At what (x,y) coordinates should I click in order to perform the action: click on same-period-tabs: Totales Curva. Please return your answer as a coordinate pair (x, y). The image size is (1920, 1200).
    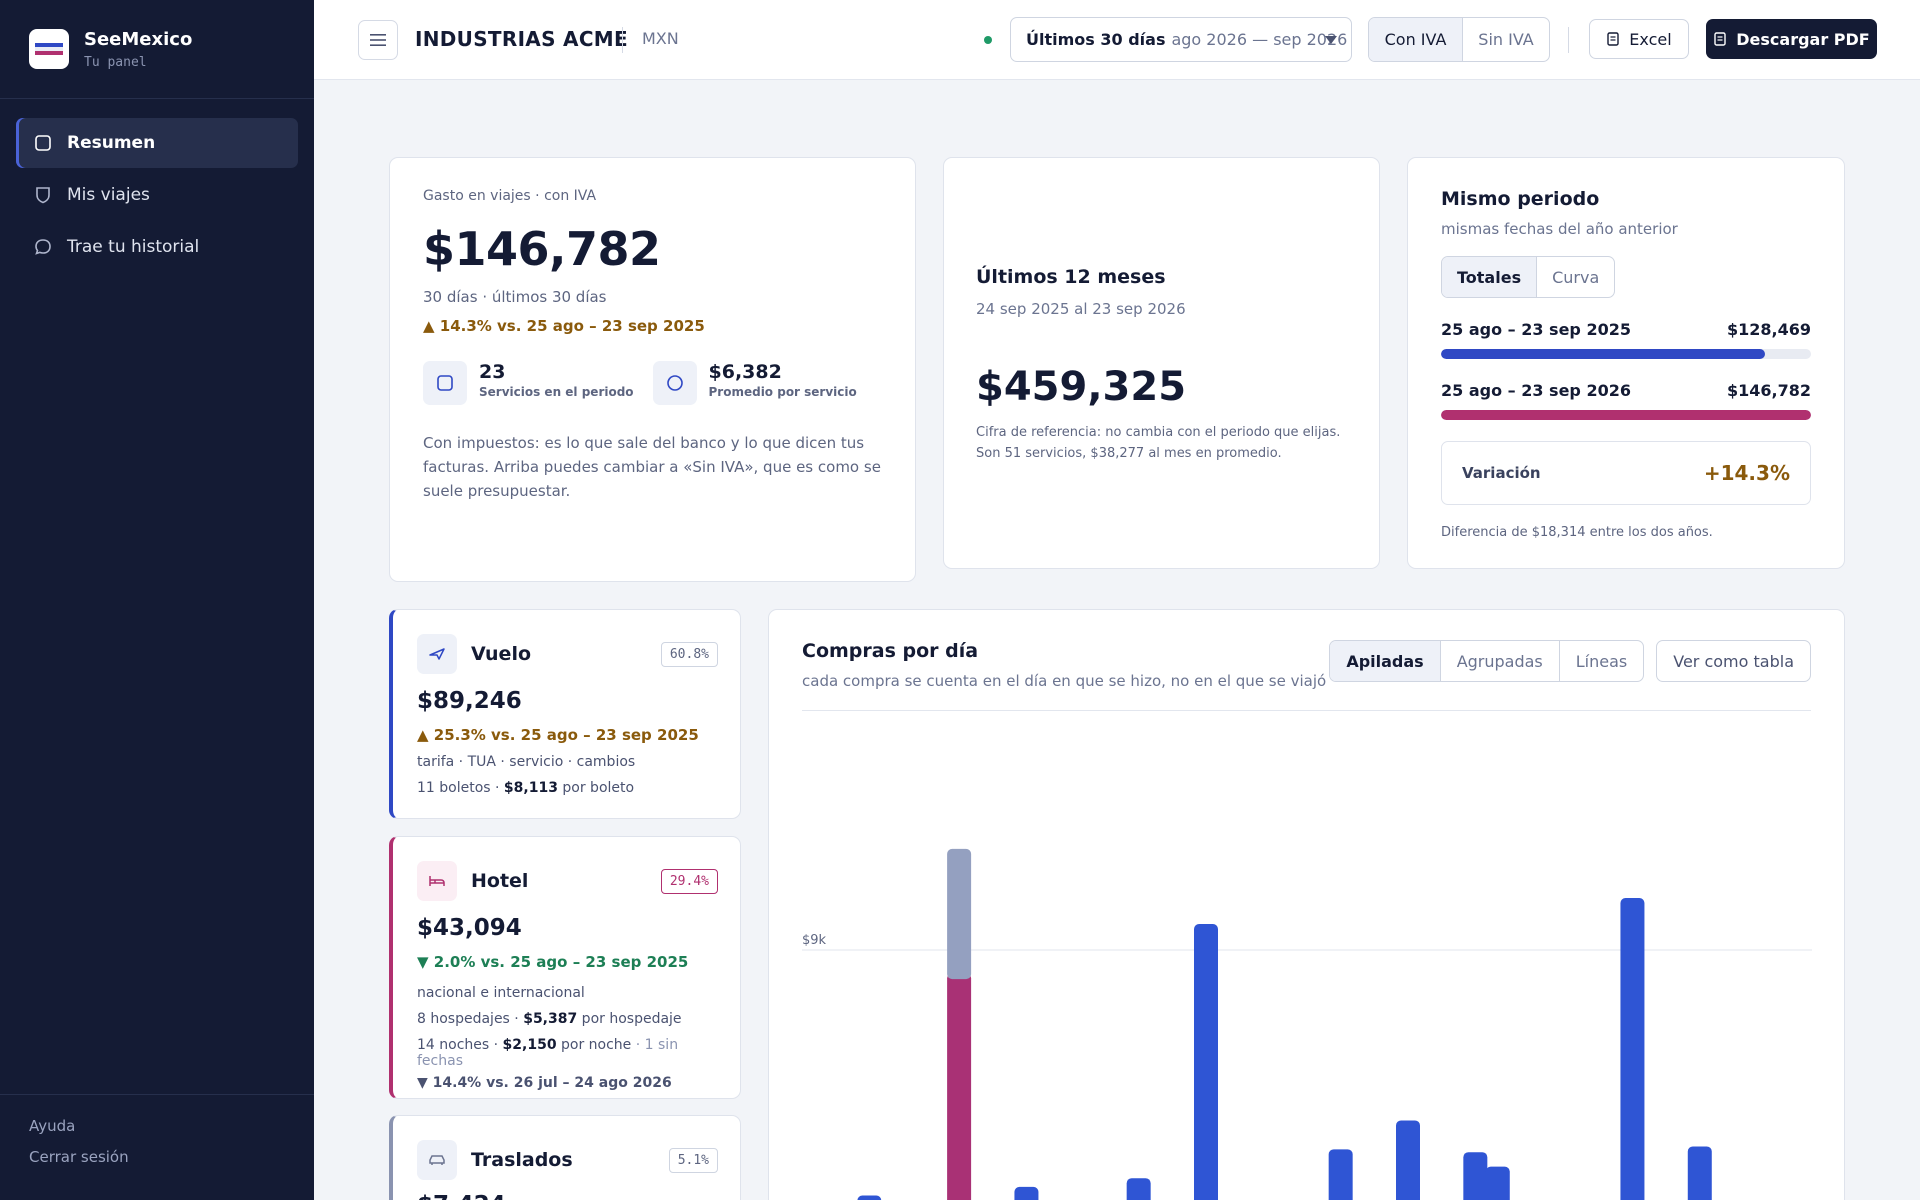
    Looking at the image, I should click on (1528, 277).